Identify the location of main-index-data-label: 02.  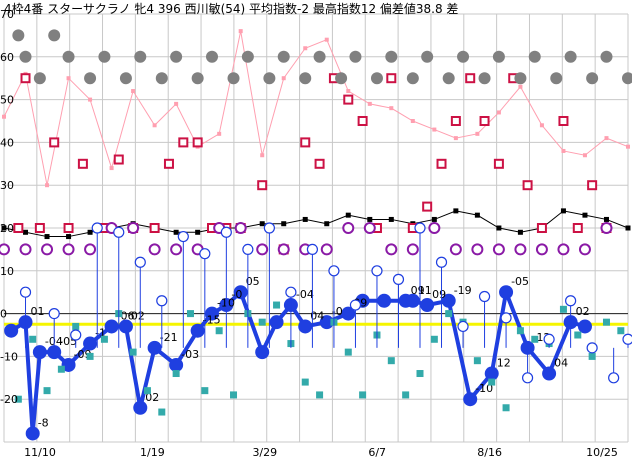
(583, 311).